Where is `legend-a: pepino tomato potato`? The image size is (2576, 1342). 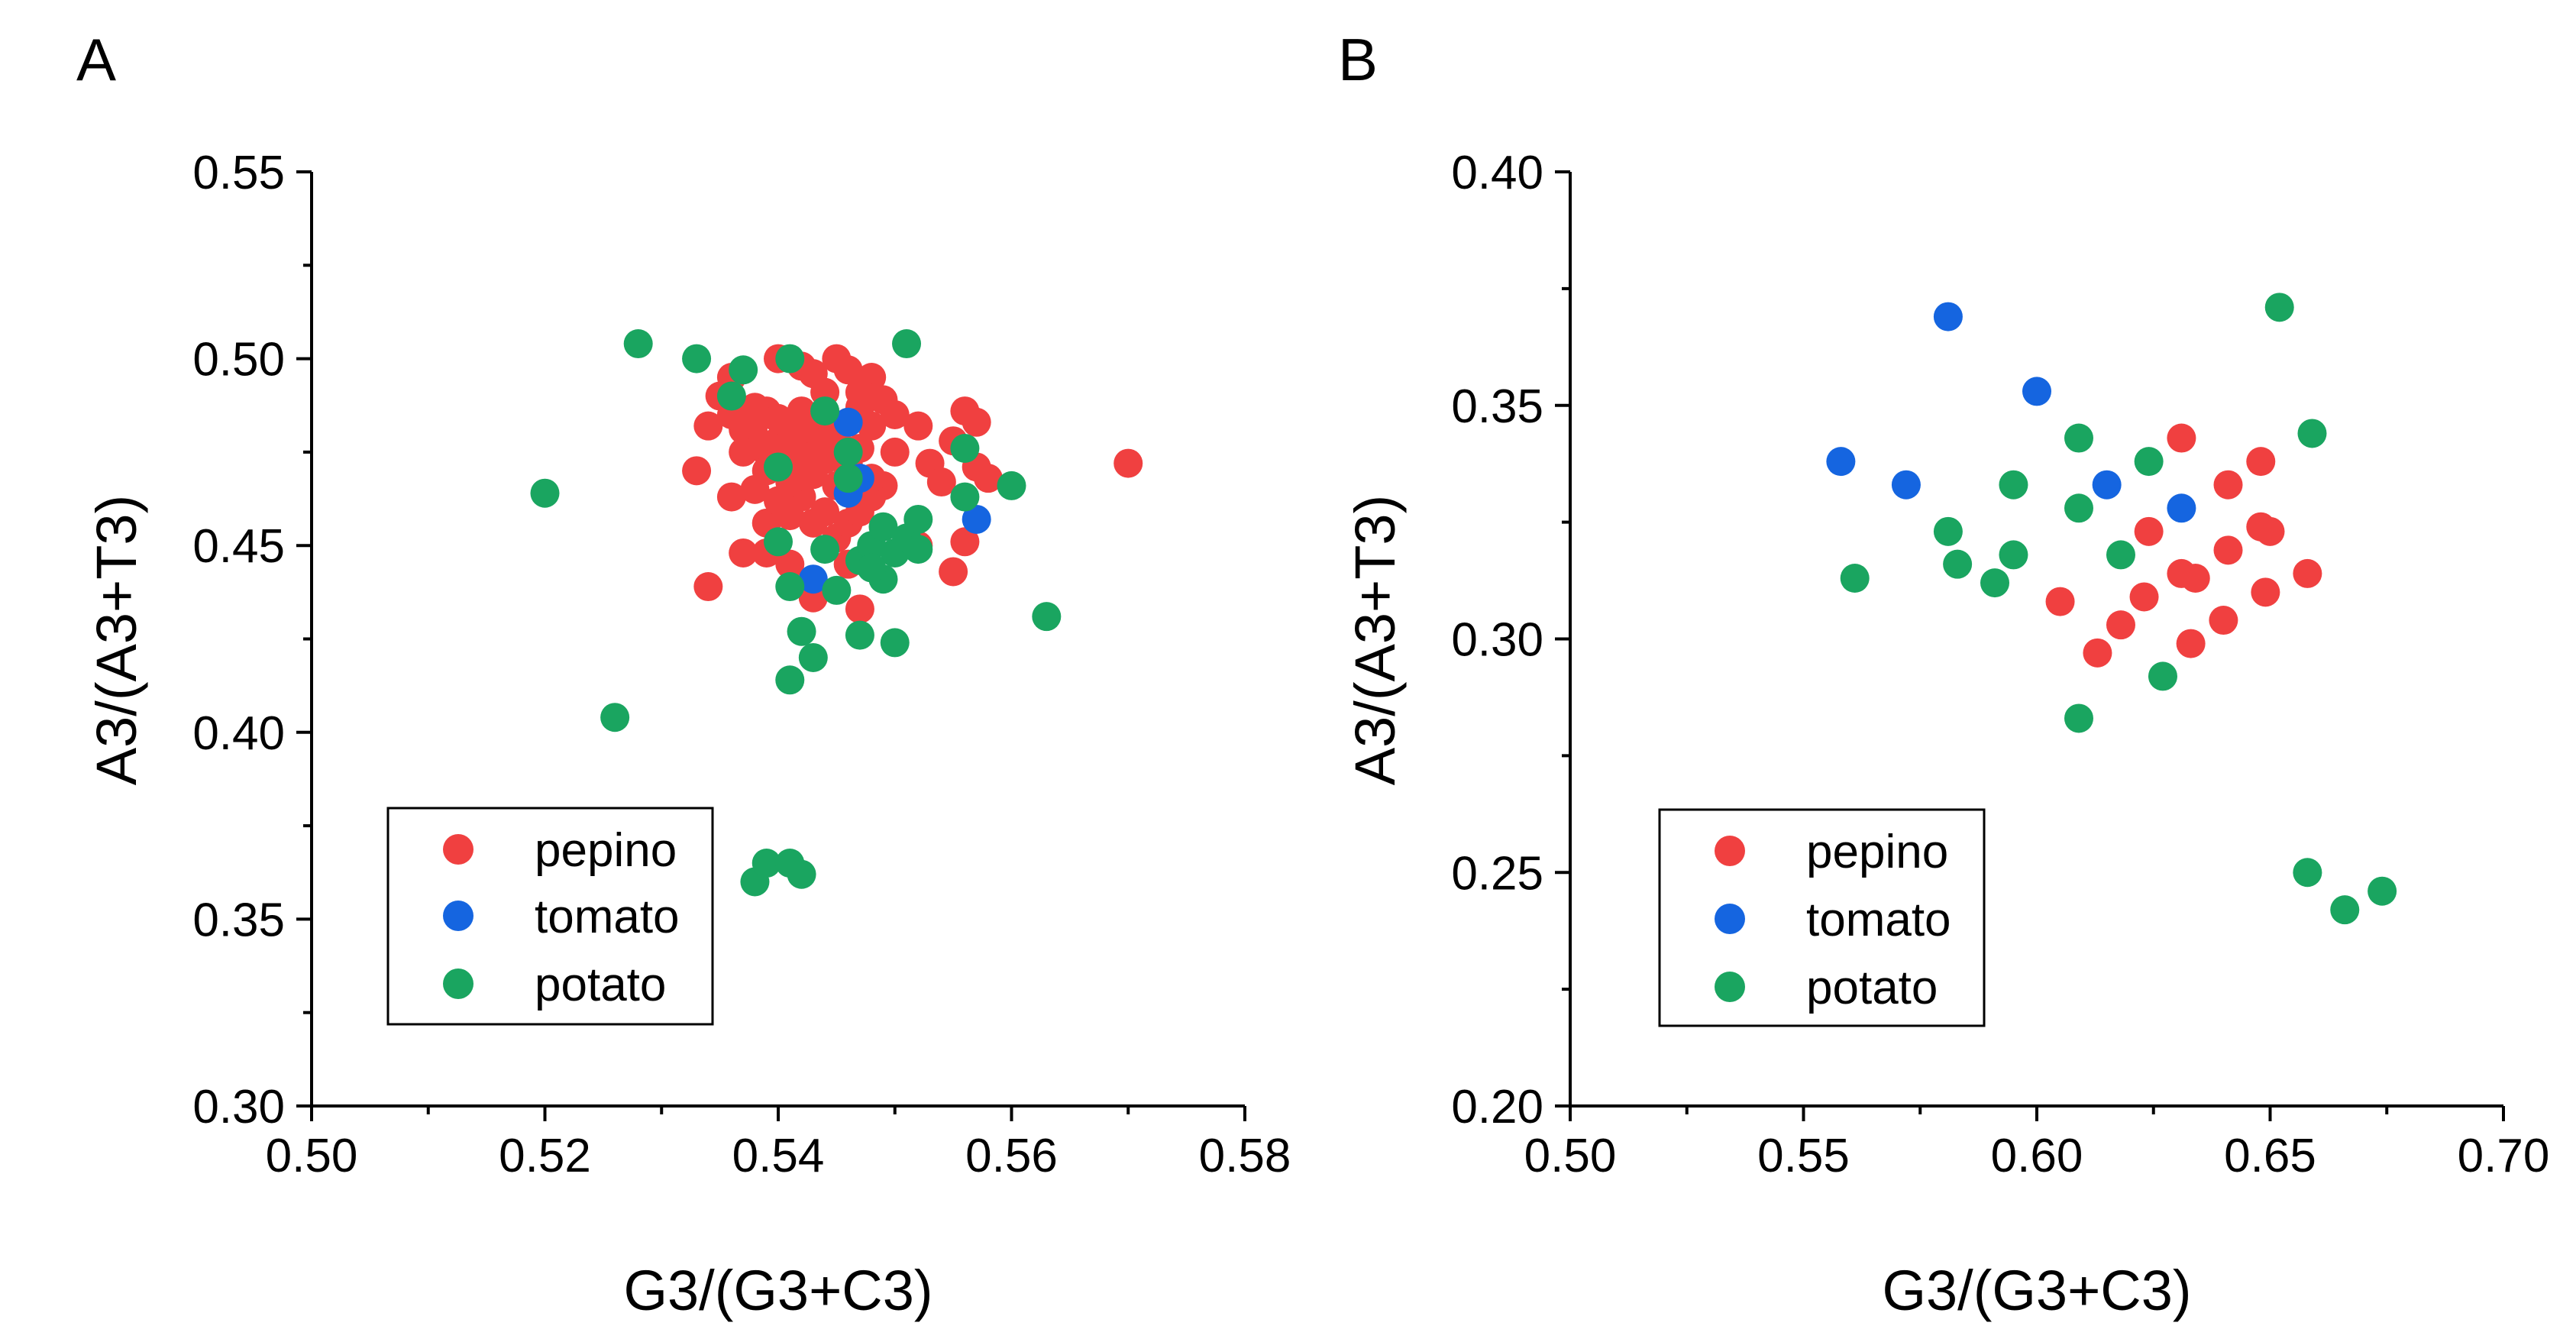
legend-a: pepino tomato potato is located at coordinates (550, 916).